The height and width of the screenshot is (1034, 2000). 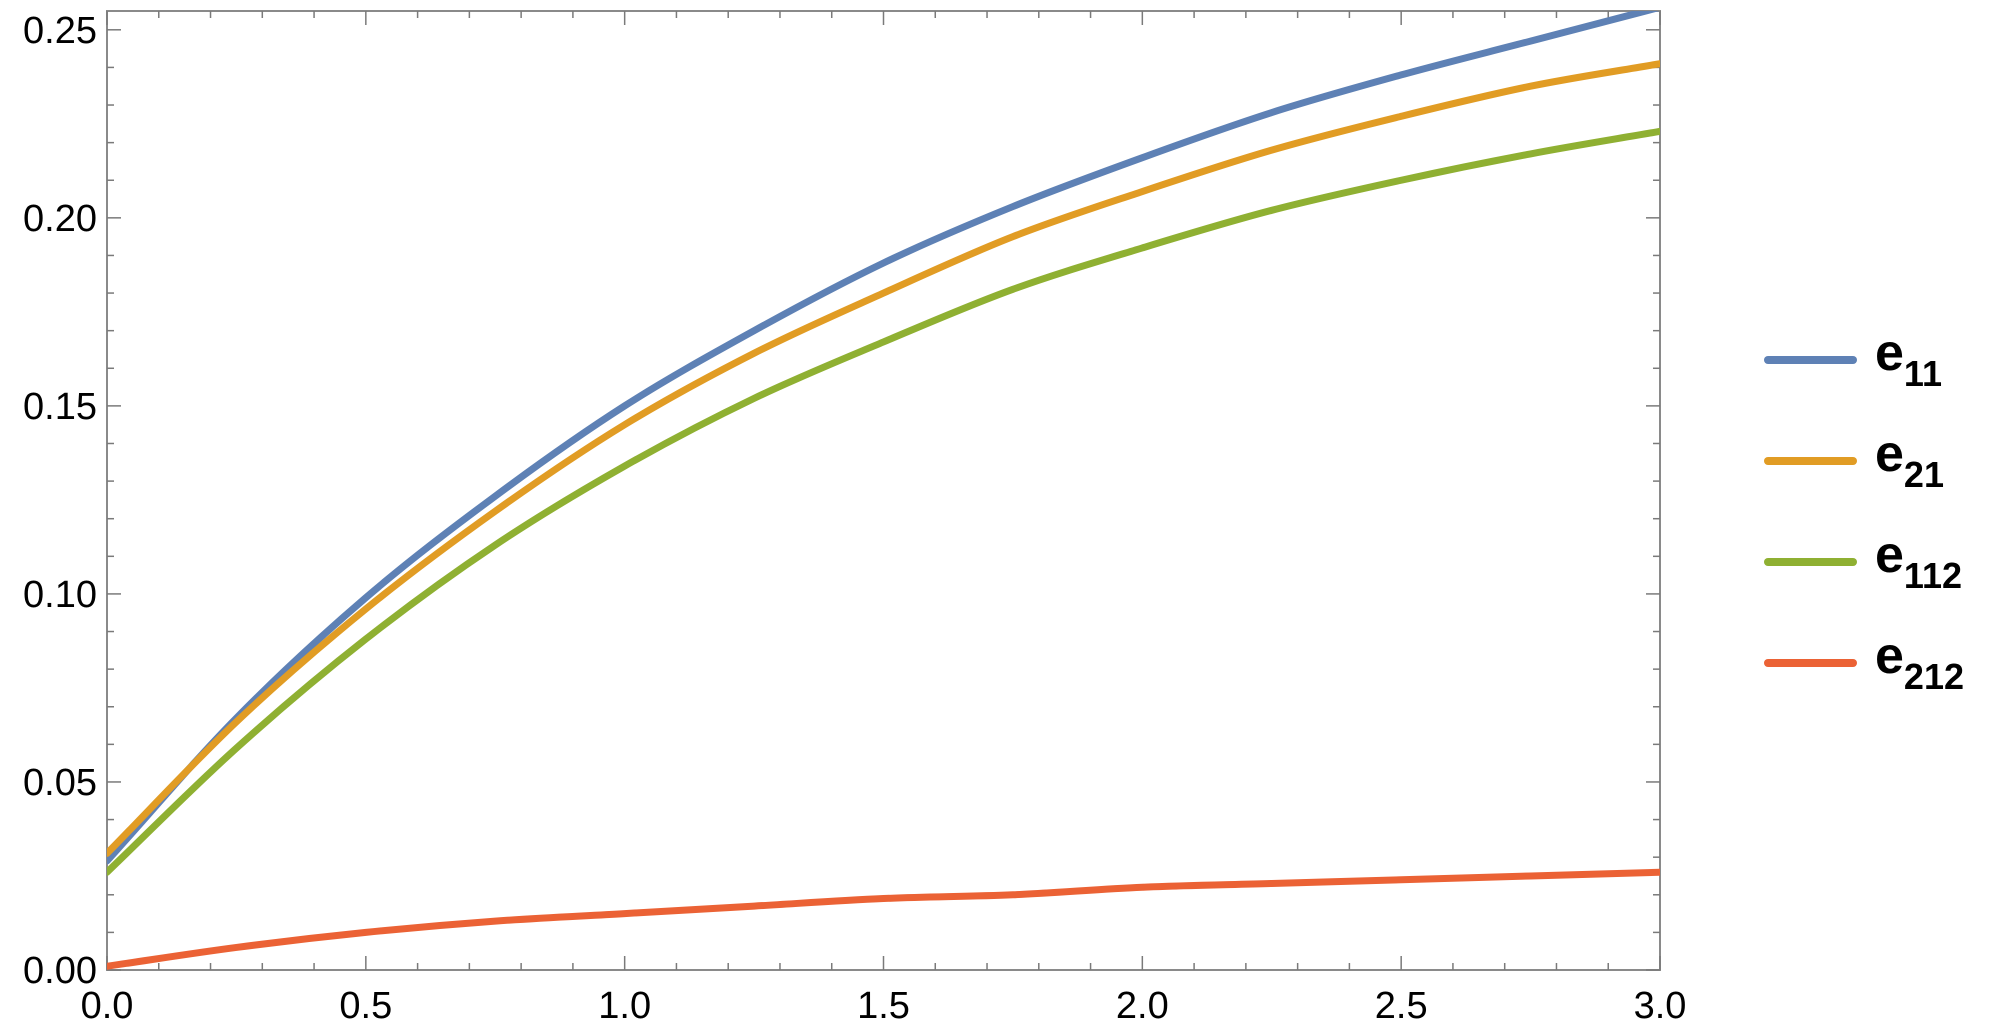 I want to click on legend-label: e212, so click(x=1919, y=662).